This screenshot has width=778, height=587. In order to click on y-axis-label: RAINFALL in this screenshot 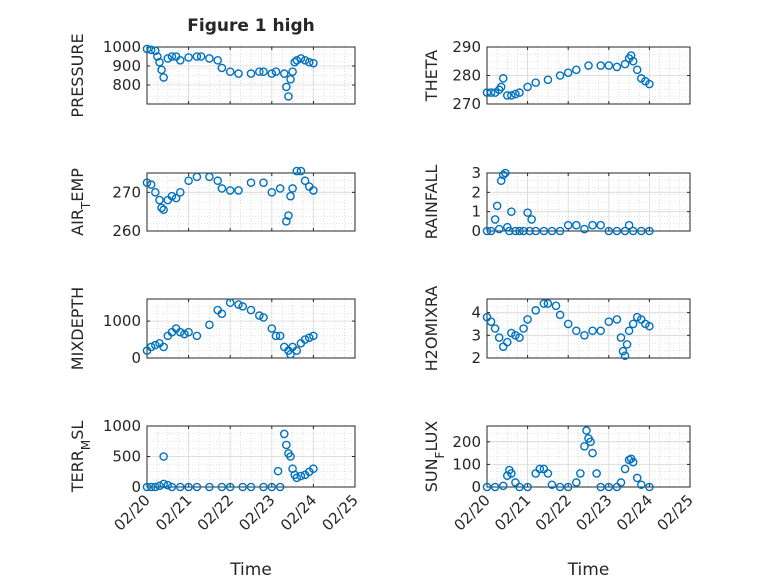, I will do `click(431, 202)`.